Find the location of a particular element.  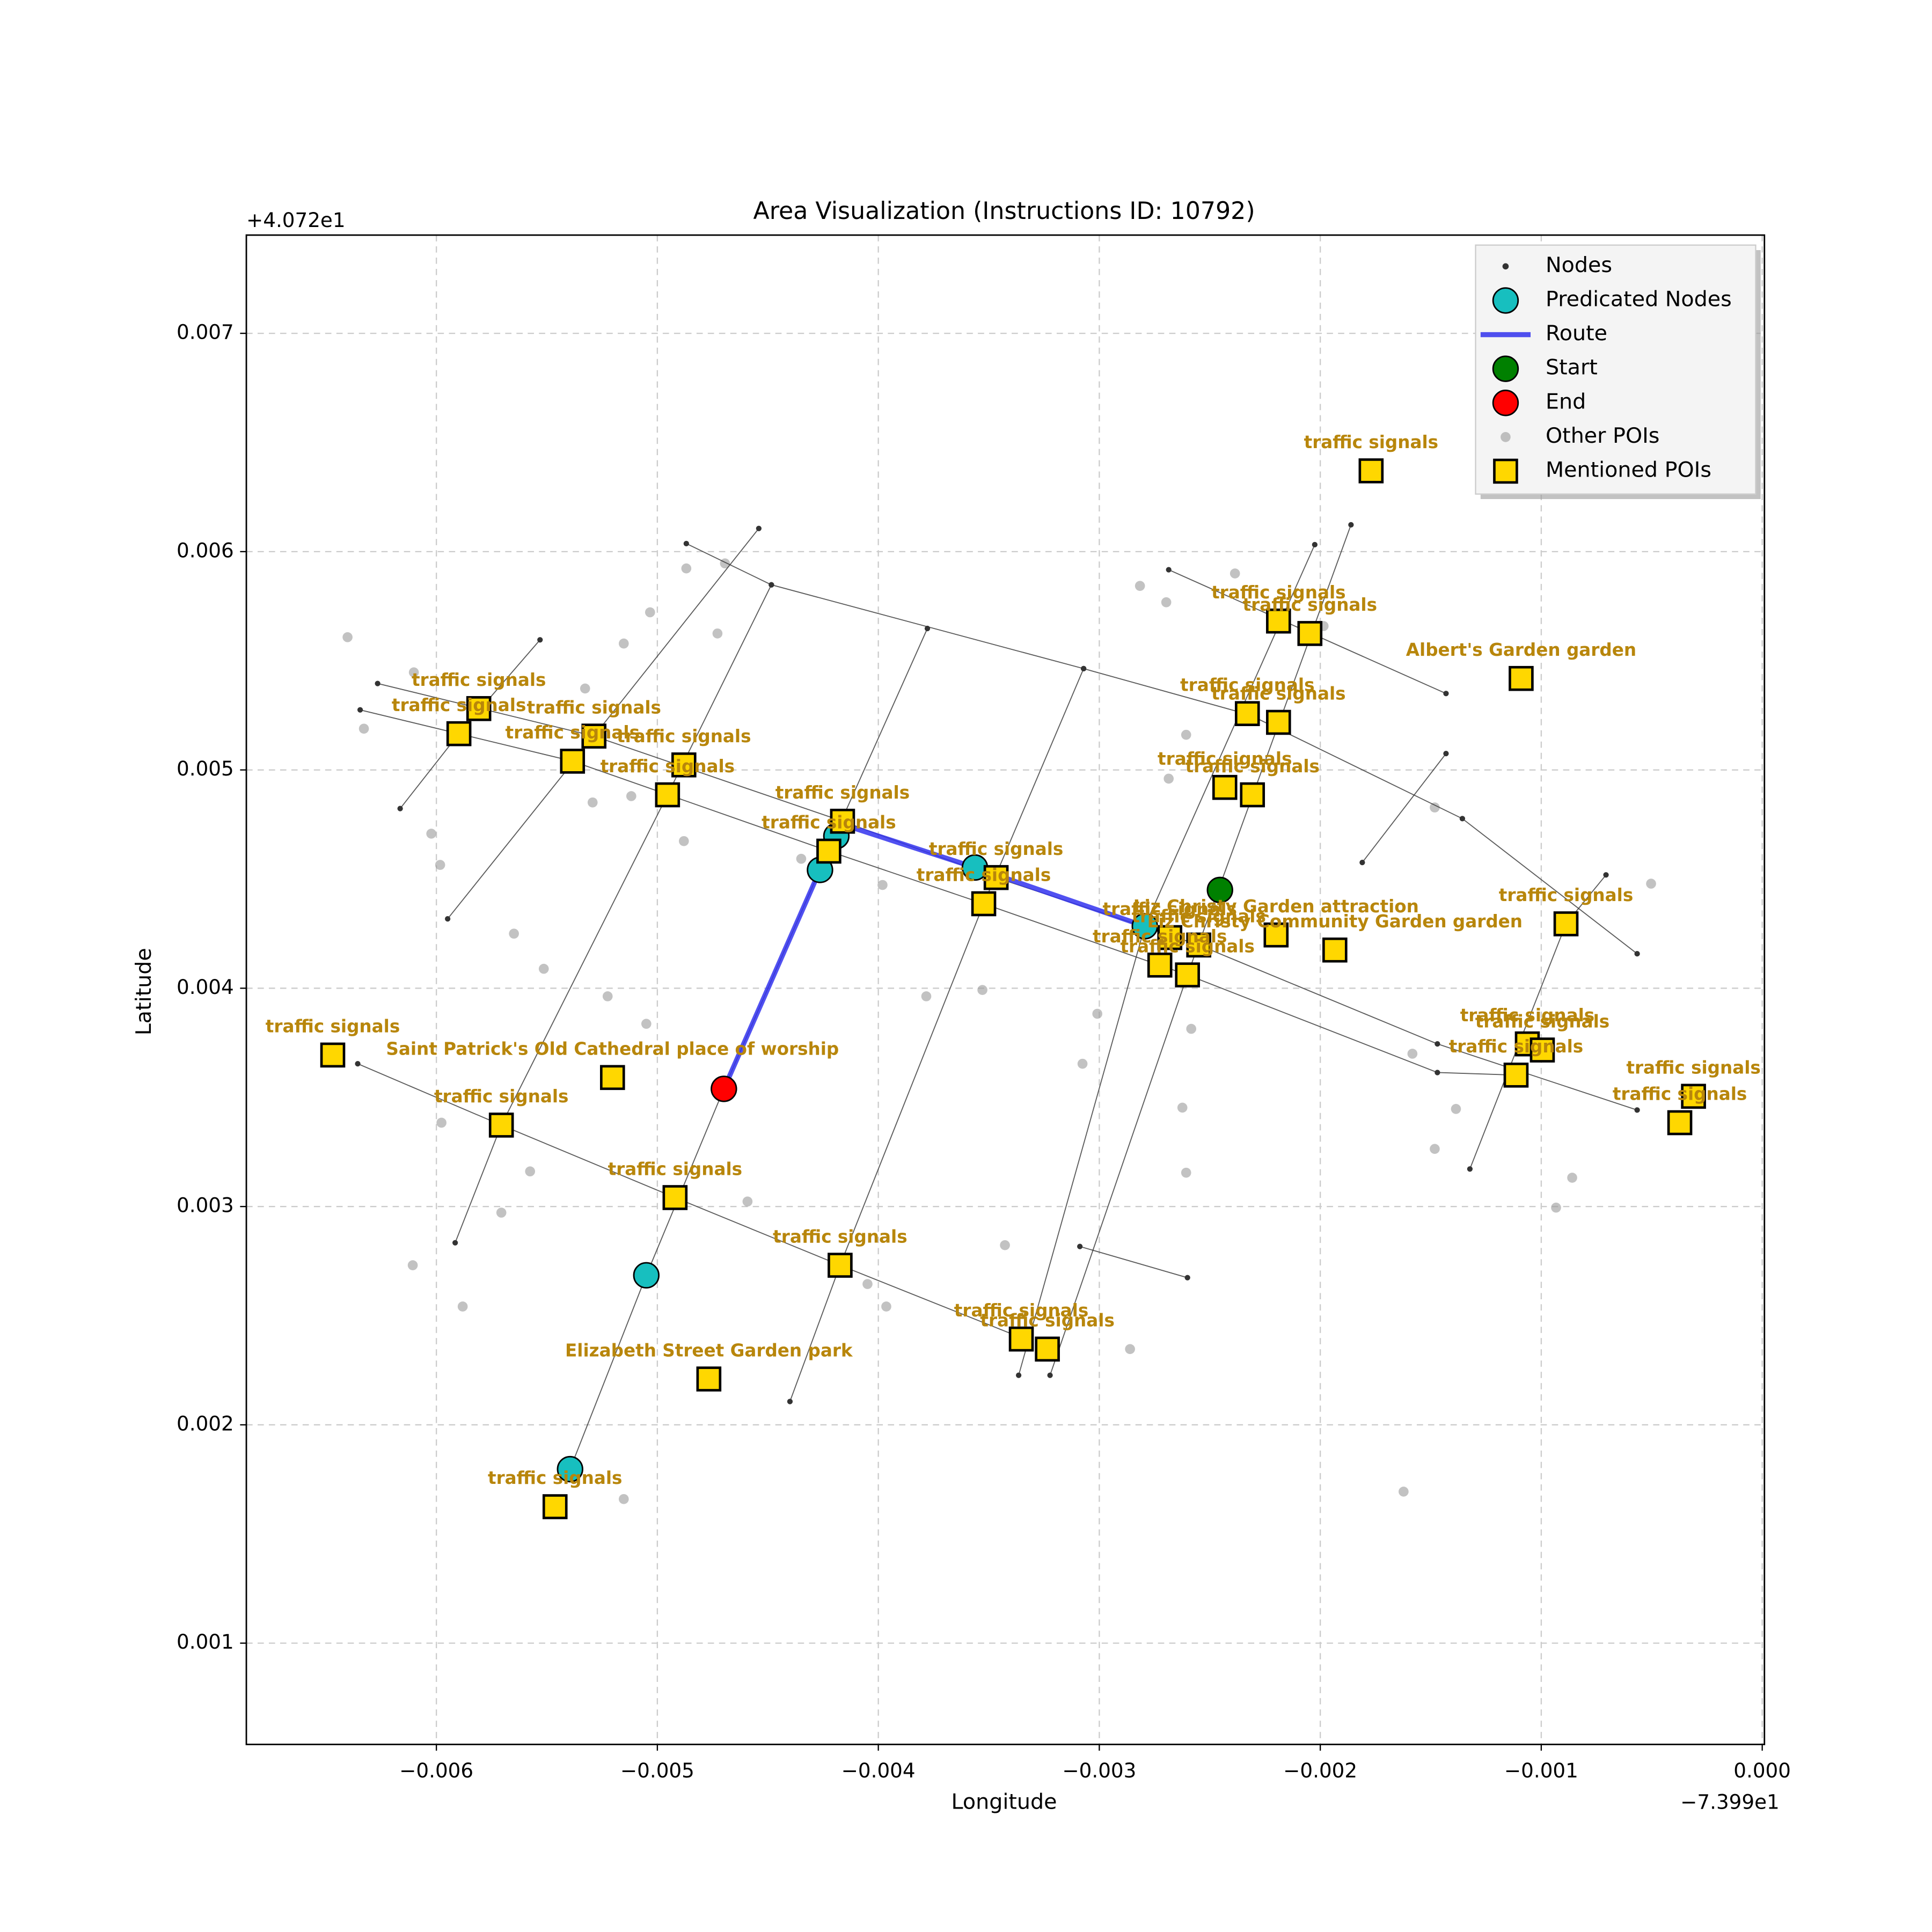

y-offset-label: +4.072e1 is located at coordinates (296, 220).